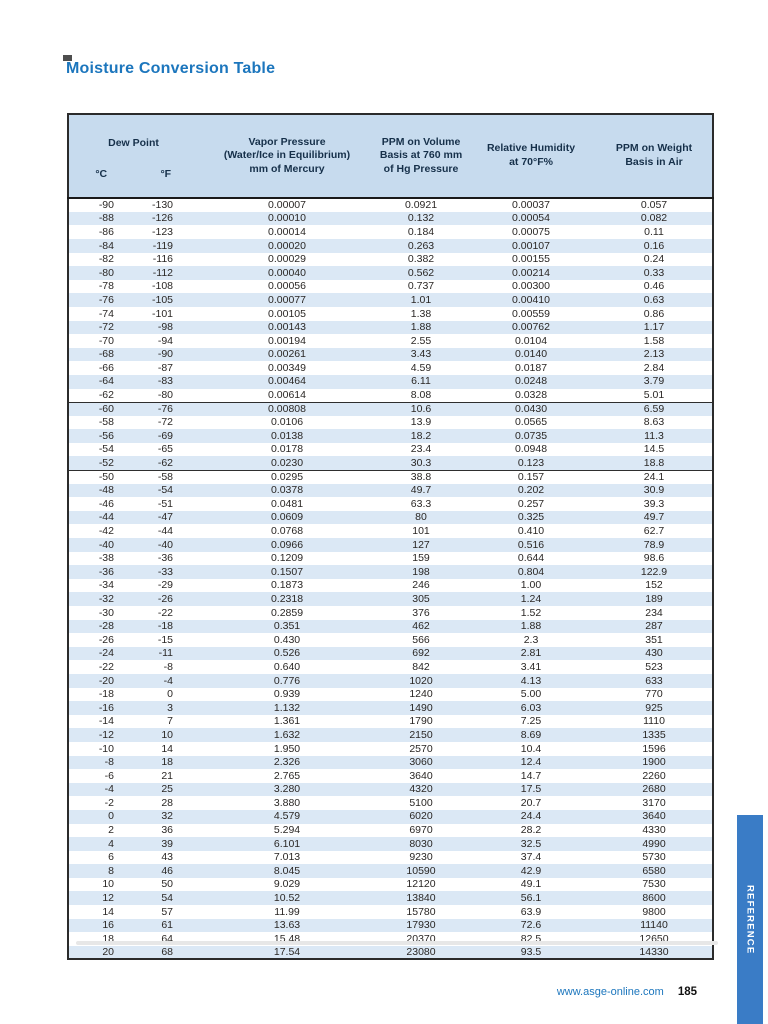 The image size is (768, 1024). I want to click on reference-section-tab: REFERENCE, so click(750, 919).